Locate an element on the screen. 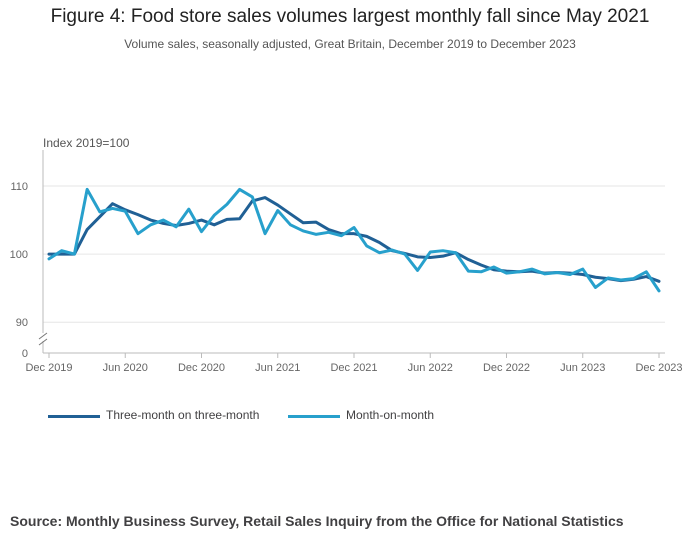 Image resolution: width=700 pixels, height=549 pixels. x-tick-label: Jun 2023 is located at coordinates (582, 368).